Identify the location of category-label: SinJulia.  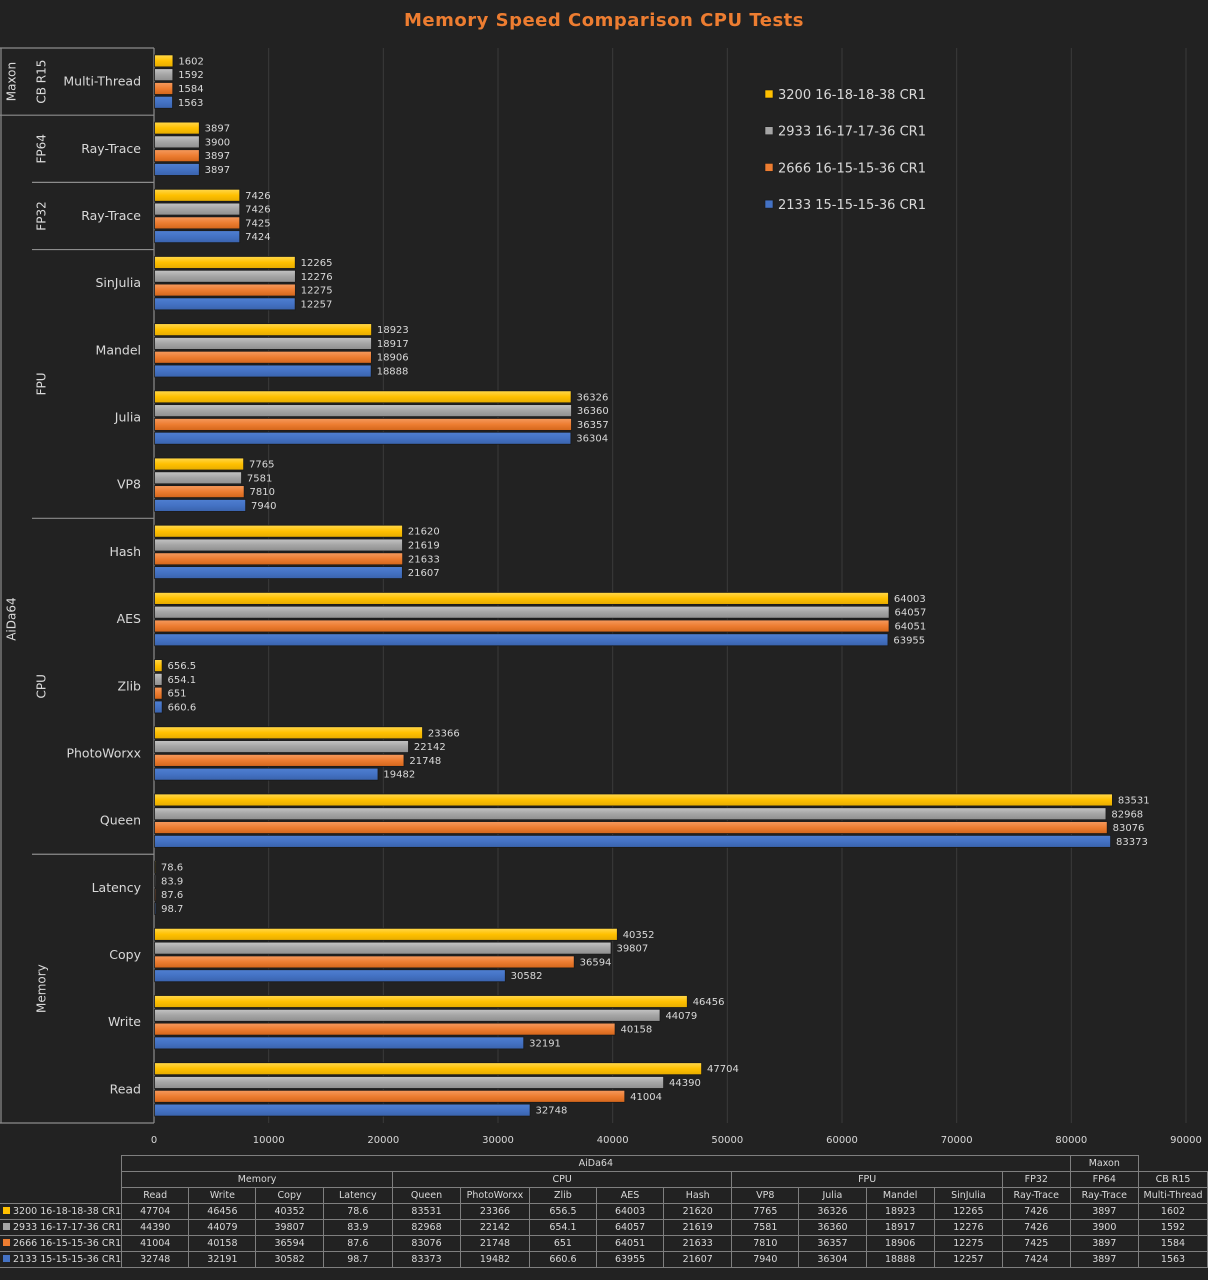
(118, 282).